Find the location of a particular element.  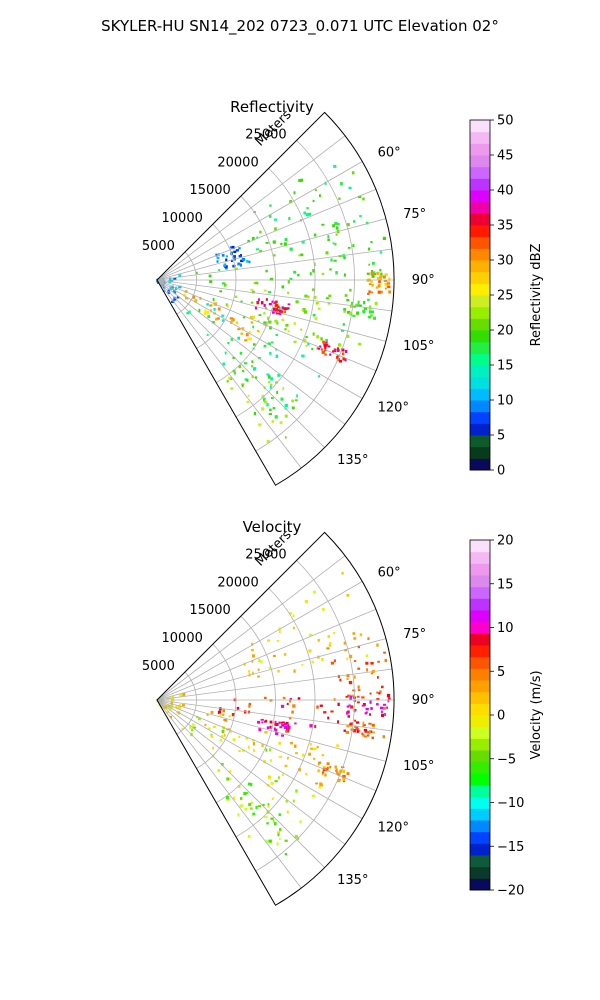

colorbar-tick-label: 30 is located at coordinates (505, 261).